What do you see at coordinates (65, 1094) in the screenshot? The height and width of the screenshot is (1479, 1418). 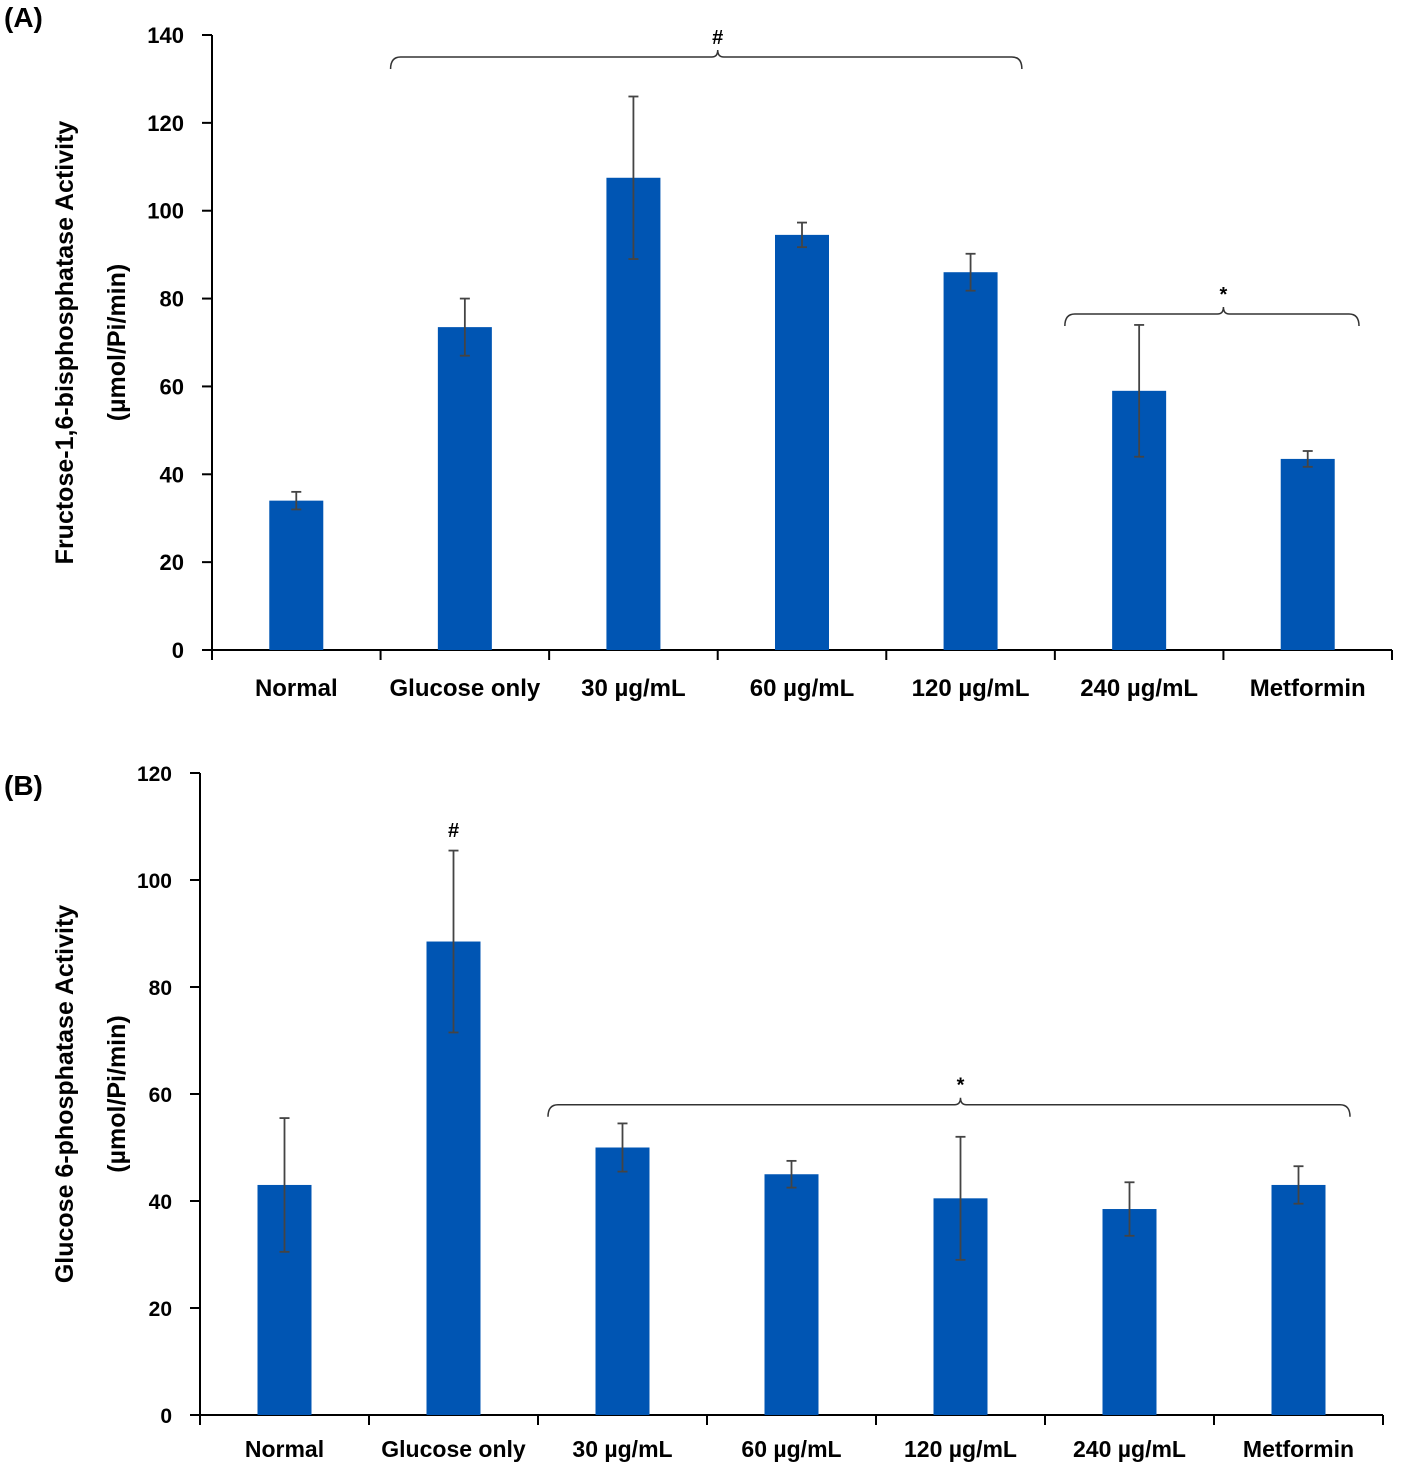 I see `y-axis-title-line: Glucose 6-phosphatase Activity` at bounding box center [65, 1094].